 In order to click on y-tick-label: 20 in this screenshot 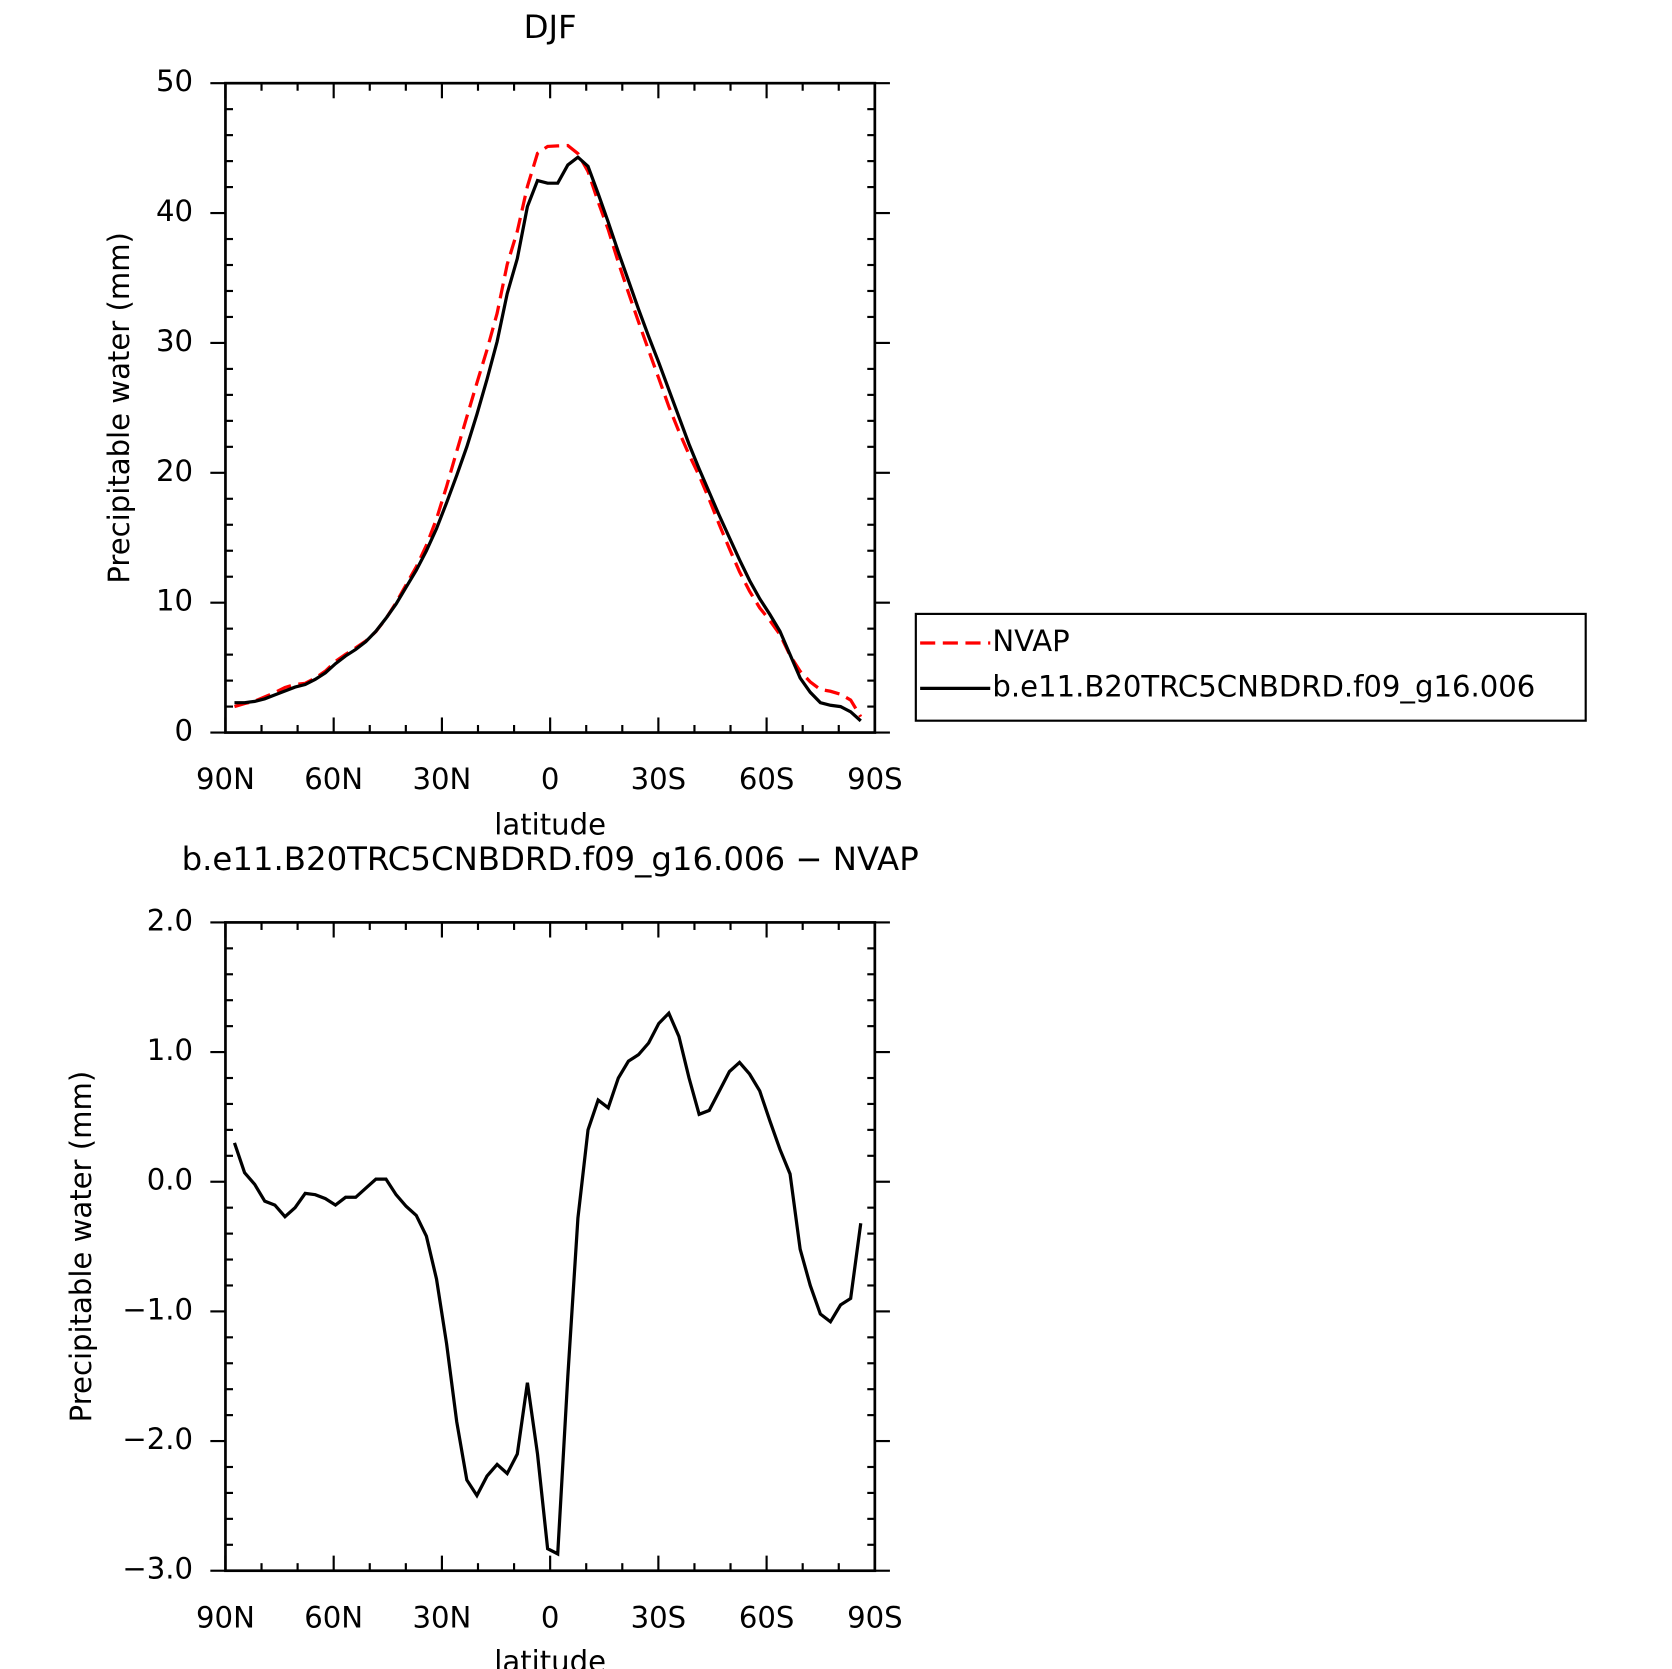, I will do `click(174, 471)`.